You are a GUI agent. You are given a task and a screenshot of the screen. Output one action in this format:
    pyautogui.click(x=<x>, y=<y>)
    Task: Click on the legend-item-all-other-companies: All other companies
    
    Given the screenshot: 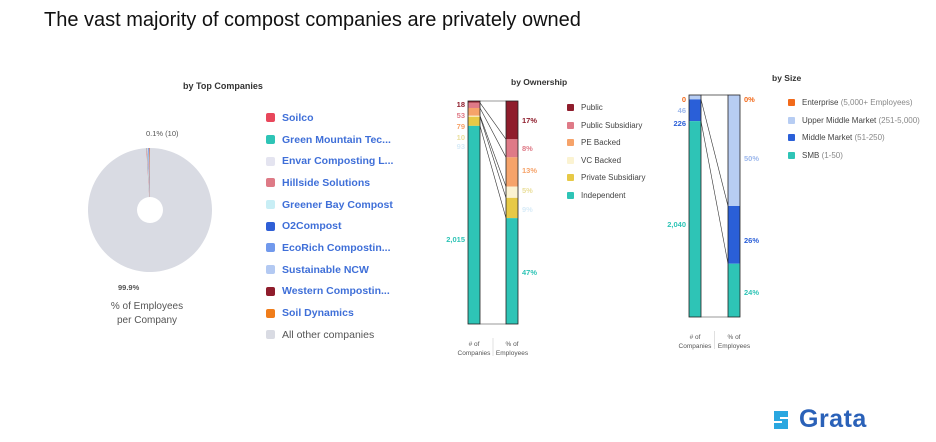 What is the action you would take?
    pyautogui.click(x=329, y=335)
    